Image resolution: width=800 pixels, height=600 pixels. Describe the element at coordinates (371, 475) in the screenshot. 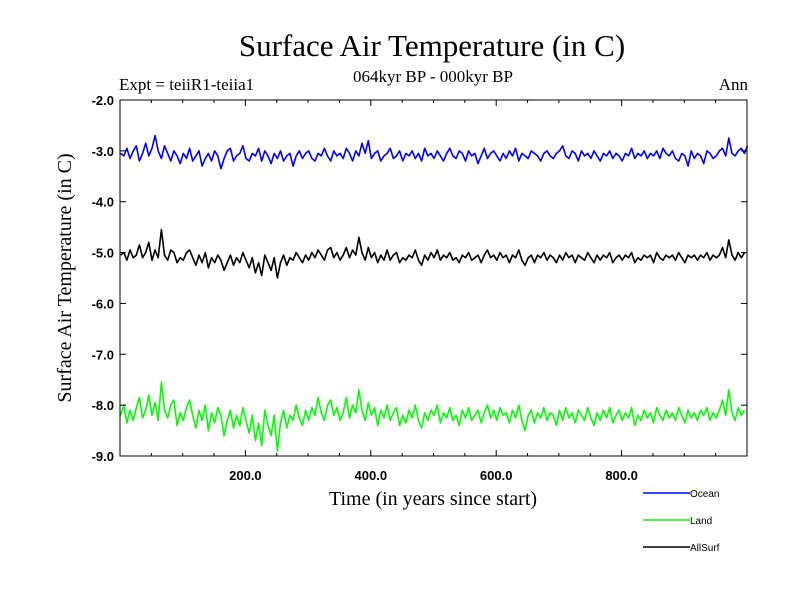

I see `x-tick-label: 400.0` at that location.